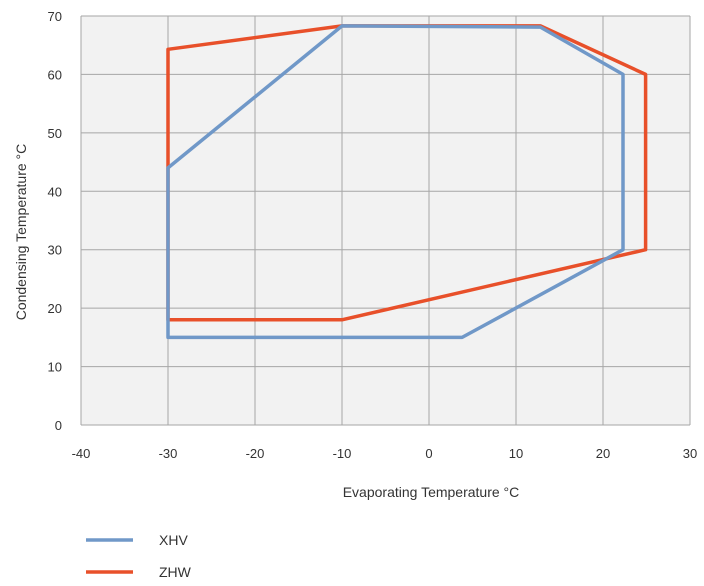 The width and height of the screenshot is (704, 586). Describe the element at coordinates (55, 367) in the screenshot. I see `y-tick-label: 10` at that location.